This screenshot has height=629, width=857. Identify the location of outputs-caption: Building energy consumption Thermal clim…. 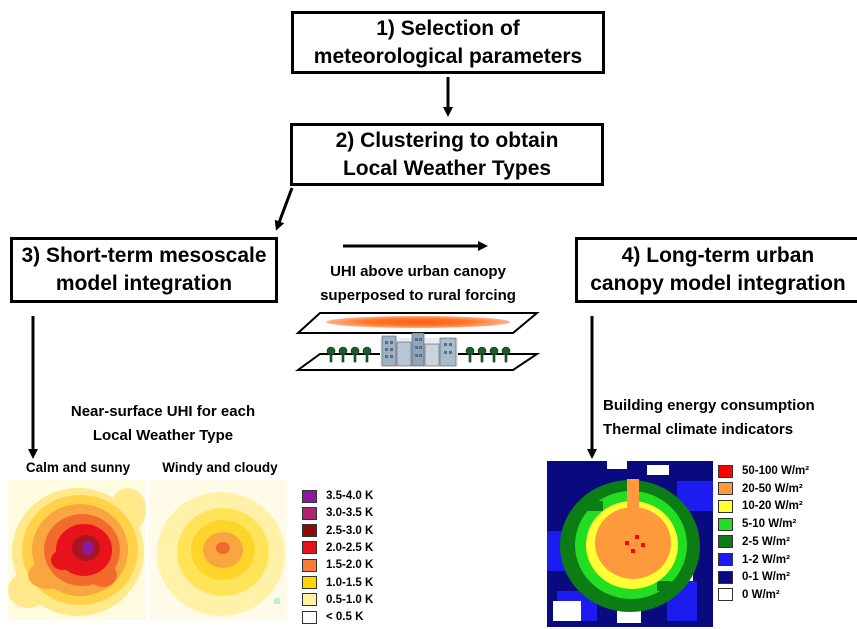
(728, 418).